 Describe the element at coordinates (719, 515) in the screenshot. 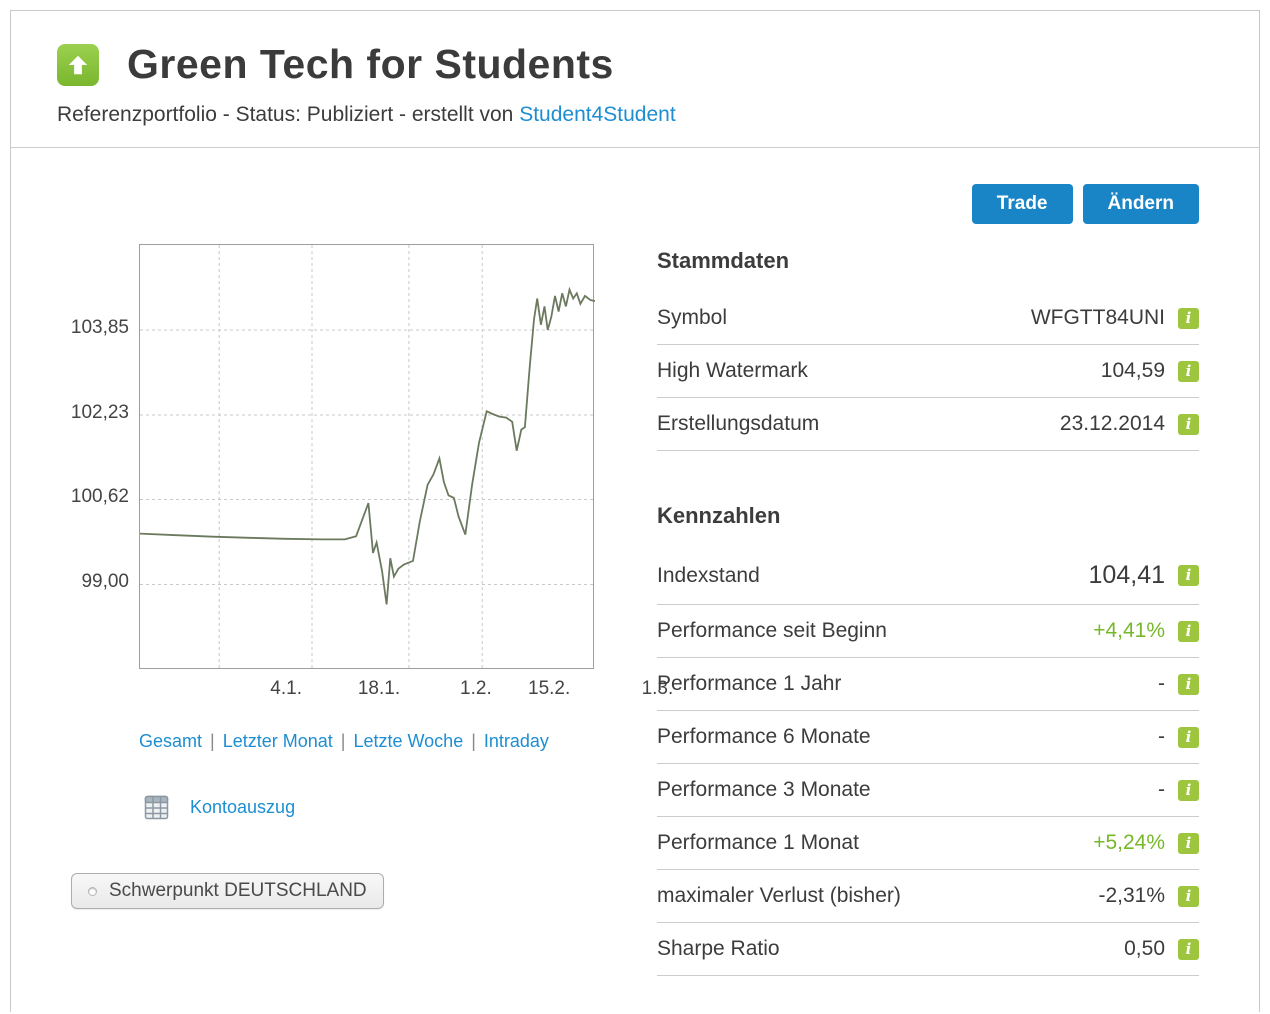

I see `section-heading-kennzahlen: Kennzahlen` at that location.